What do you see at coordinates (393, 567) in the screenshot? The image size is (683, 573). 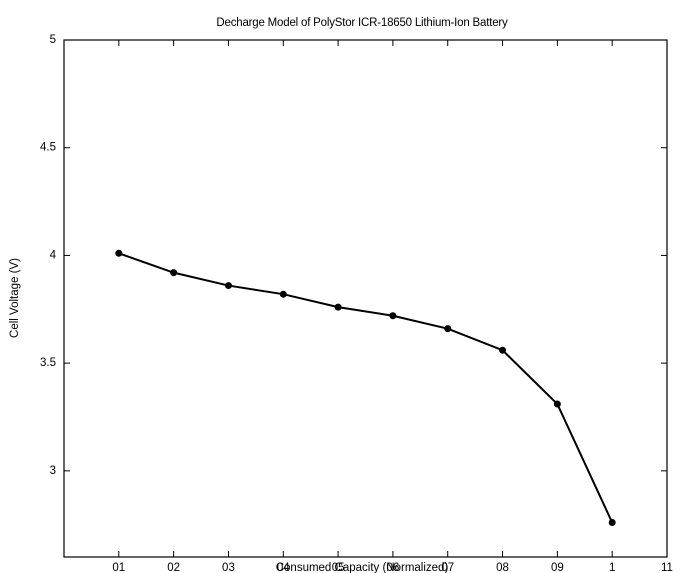 I see `x-tick-label: 06` at bounding box center [393, 567].